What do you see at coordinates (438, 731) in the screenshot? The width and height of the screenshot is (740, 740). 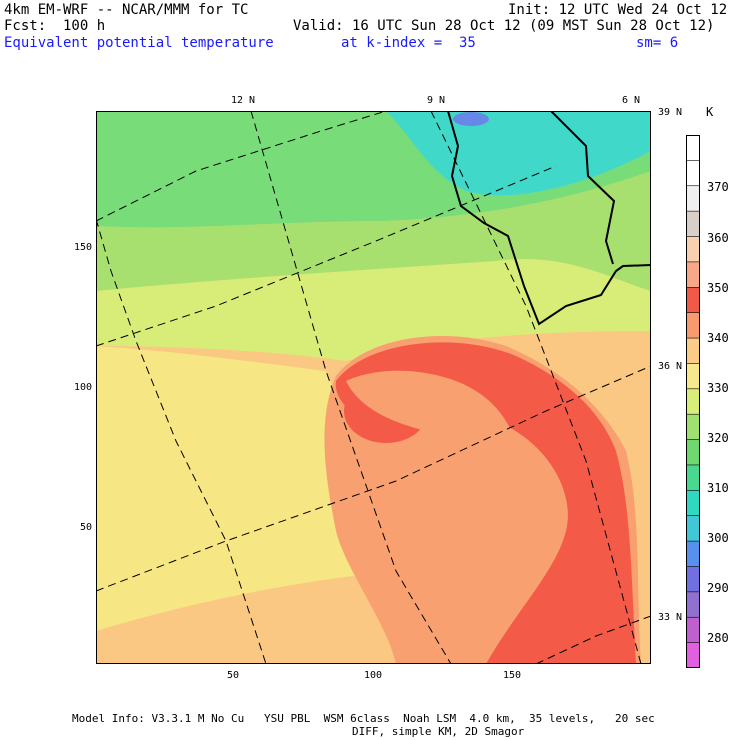 I see `model-info-physics: DIFF, simple KM, 2D Smagor` at bounding box center [438, 731].